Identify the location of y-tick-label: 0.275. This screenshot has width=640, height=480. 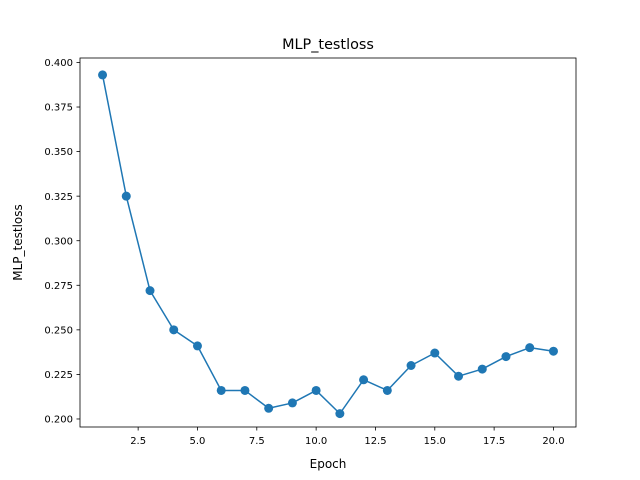
(58, 286).